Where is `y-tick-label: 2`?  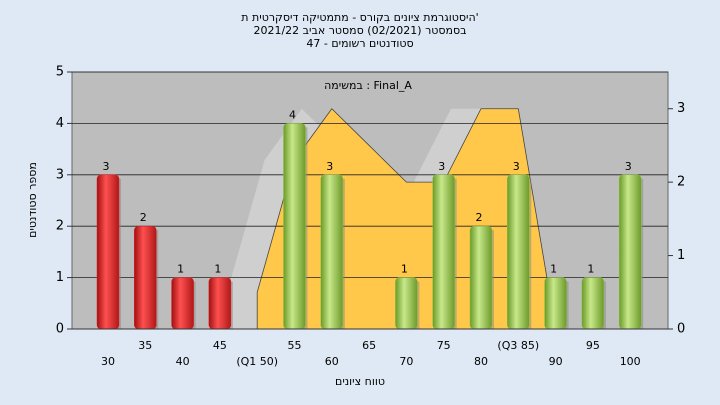
y-tick-label: 2 is located at coordinates (60, 226).